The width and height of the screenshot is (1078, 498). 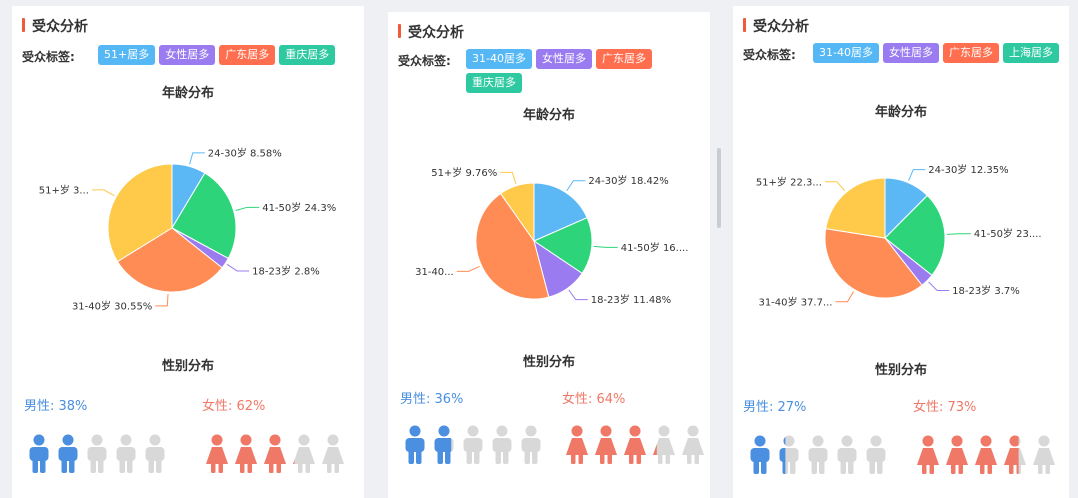 I want to click on scrollbar-thumb, so click(x=719, y=188).